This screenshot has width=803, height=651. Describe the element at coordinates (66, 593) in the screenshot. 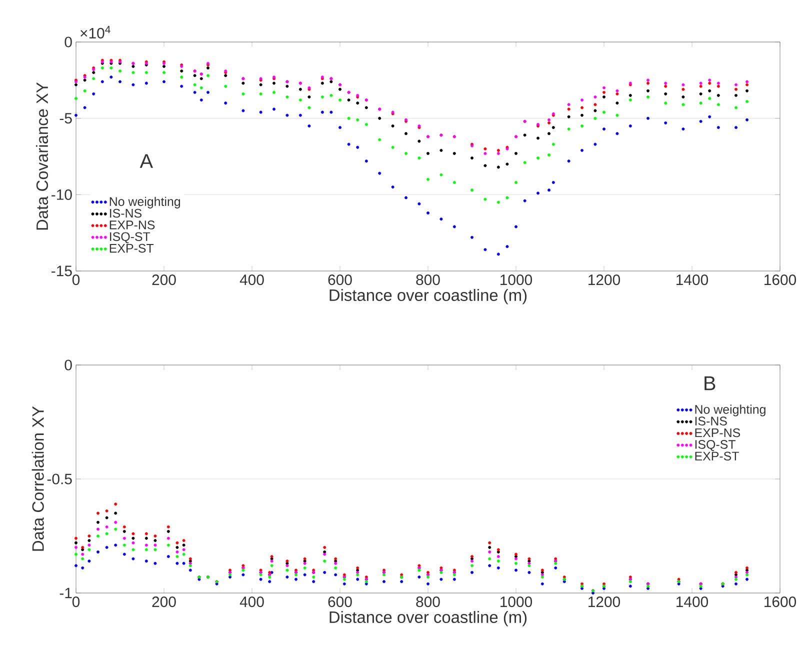

I see `y-tick-label: -1` at that location.